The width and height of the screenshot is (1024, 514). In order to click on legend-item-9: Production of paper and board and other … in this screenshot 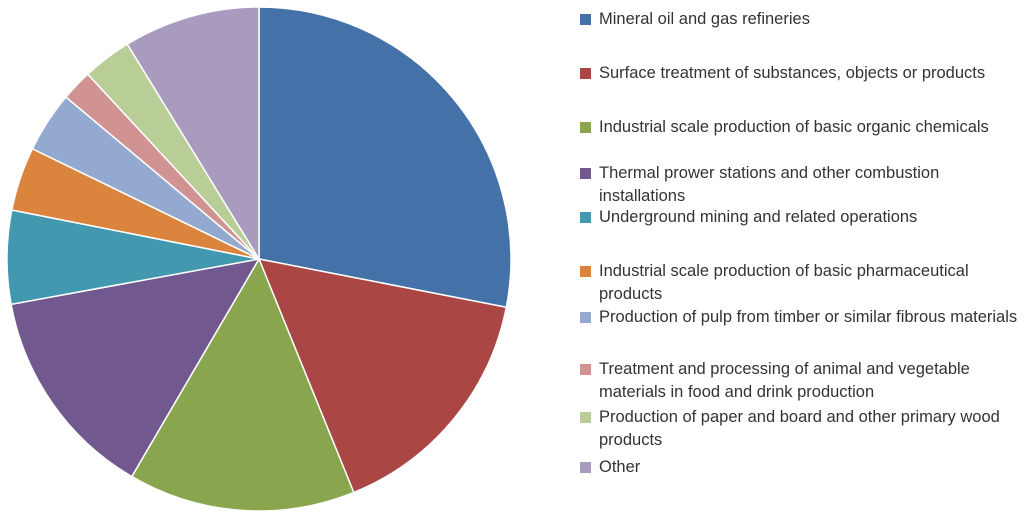, I will do `click(802, 429)`.